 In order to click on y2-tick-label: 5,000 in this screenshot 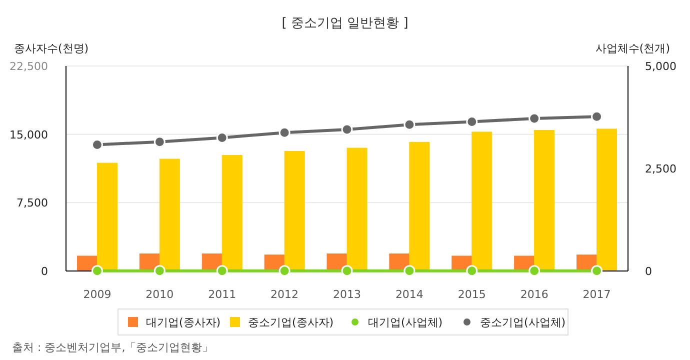, I will do `click(660, 66)`.